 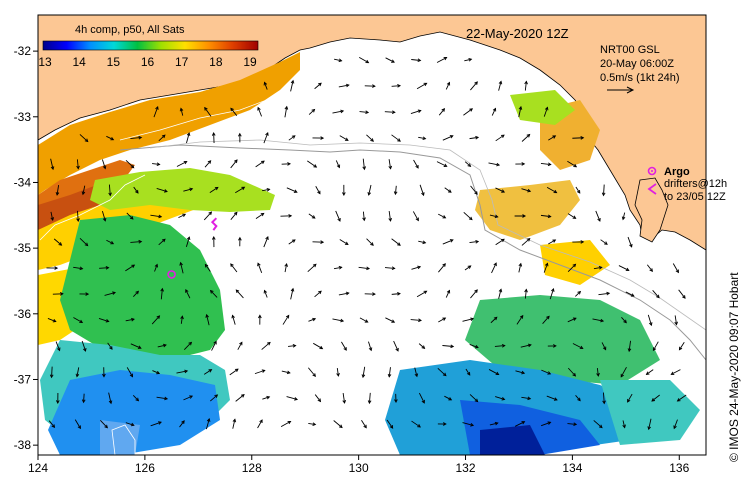 I want to click on lon-tick-label: 128, so click(x=252, y=468).